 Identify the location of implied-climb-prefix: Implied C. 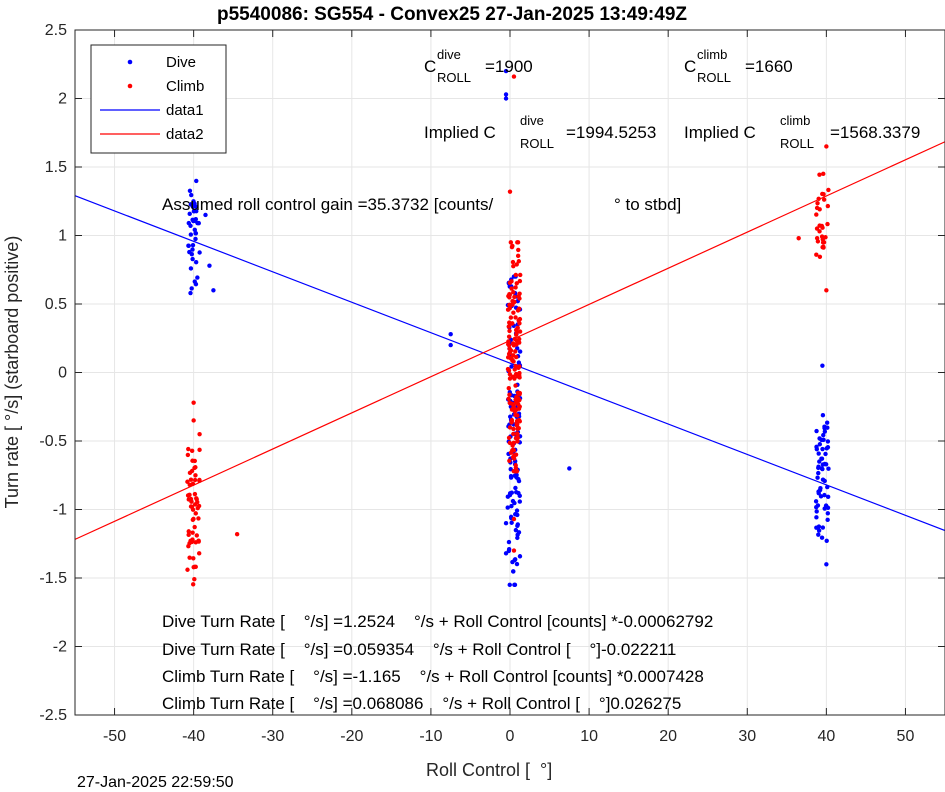
(720, 132).